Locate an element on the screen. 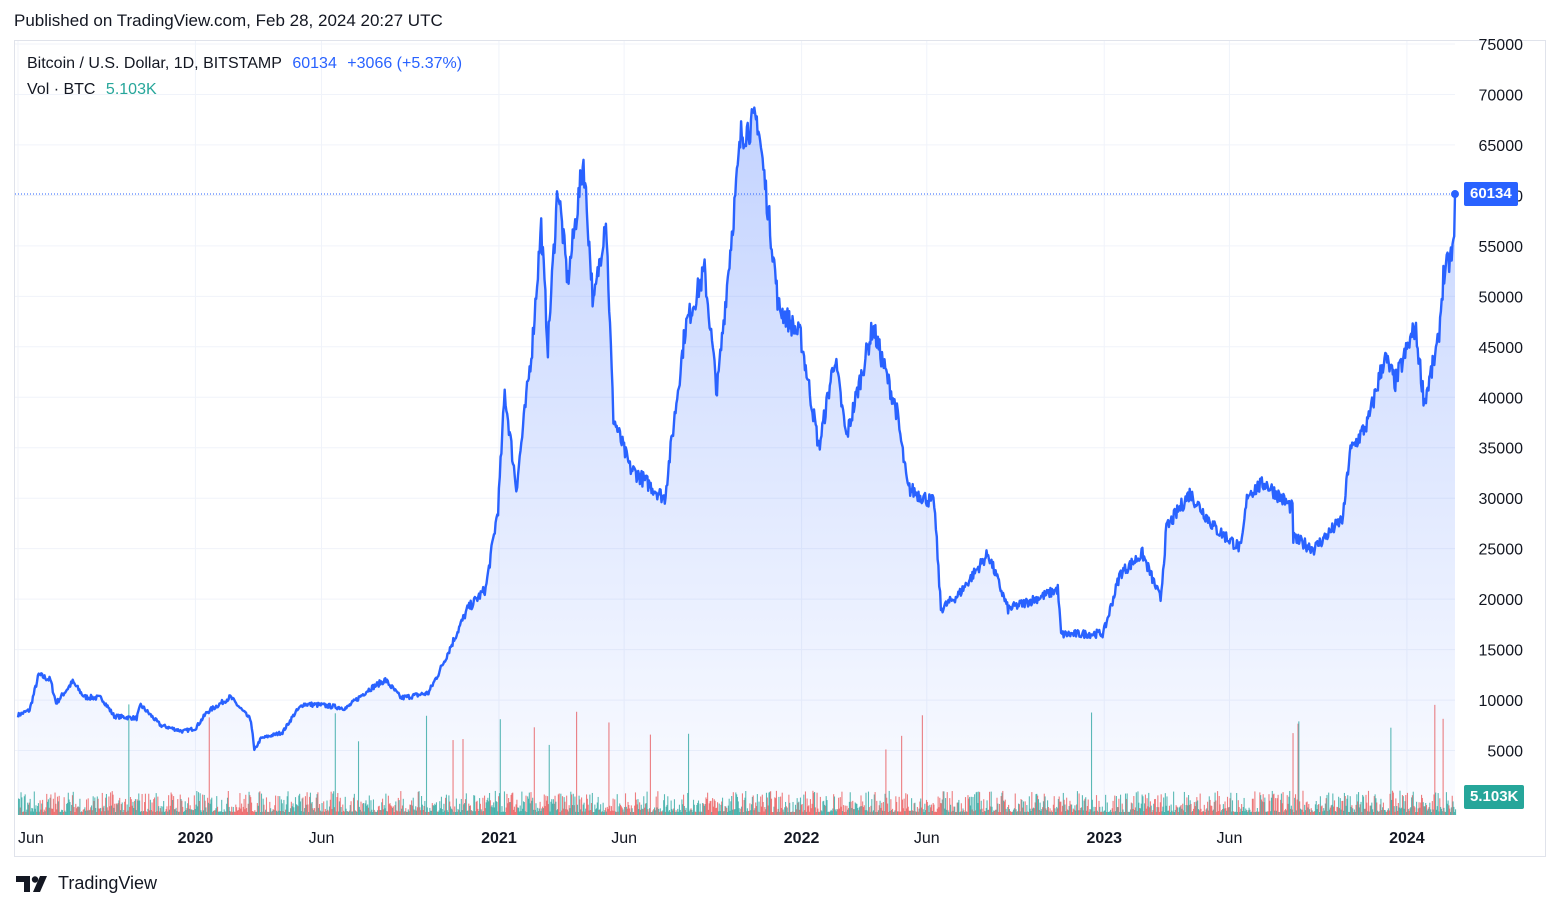 The image size is (1560, 910). x-tick-label: 2020 is located at coordinates (196, 838).